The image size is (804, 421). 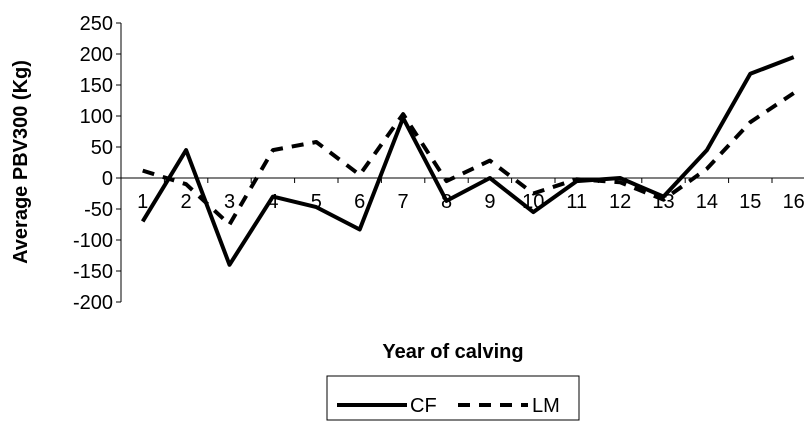 What do you see at coordinates (229, 202) in the screenshot?
I see `x-tick-label: 3` at bounding box center [229, 202].